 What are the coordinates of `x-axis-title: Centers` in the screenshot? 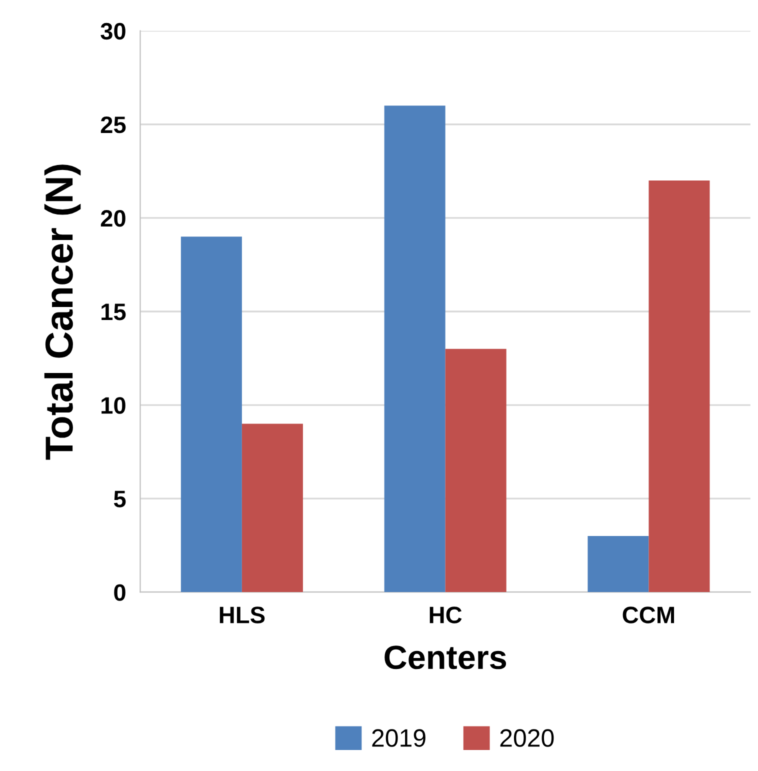 It's located at (445, 658).